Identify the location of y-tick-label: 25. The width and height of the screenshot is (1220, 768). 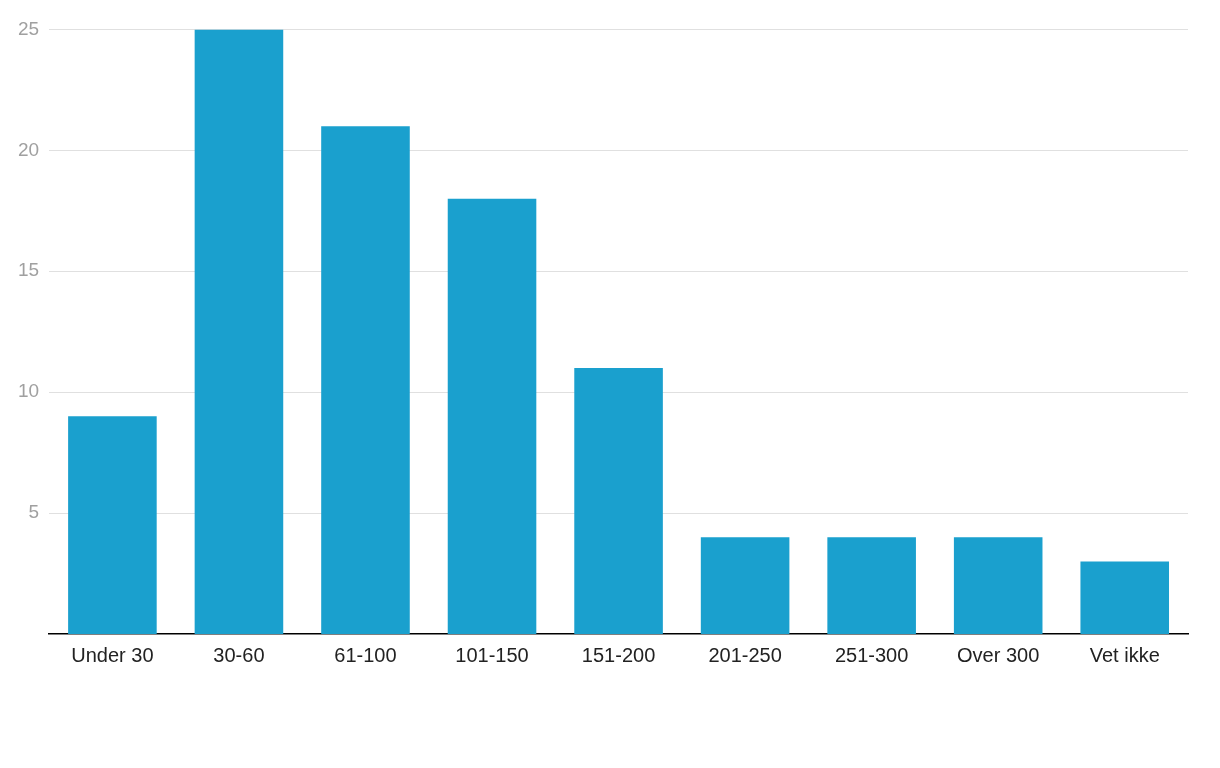
(28, 28).